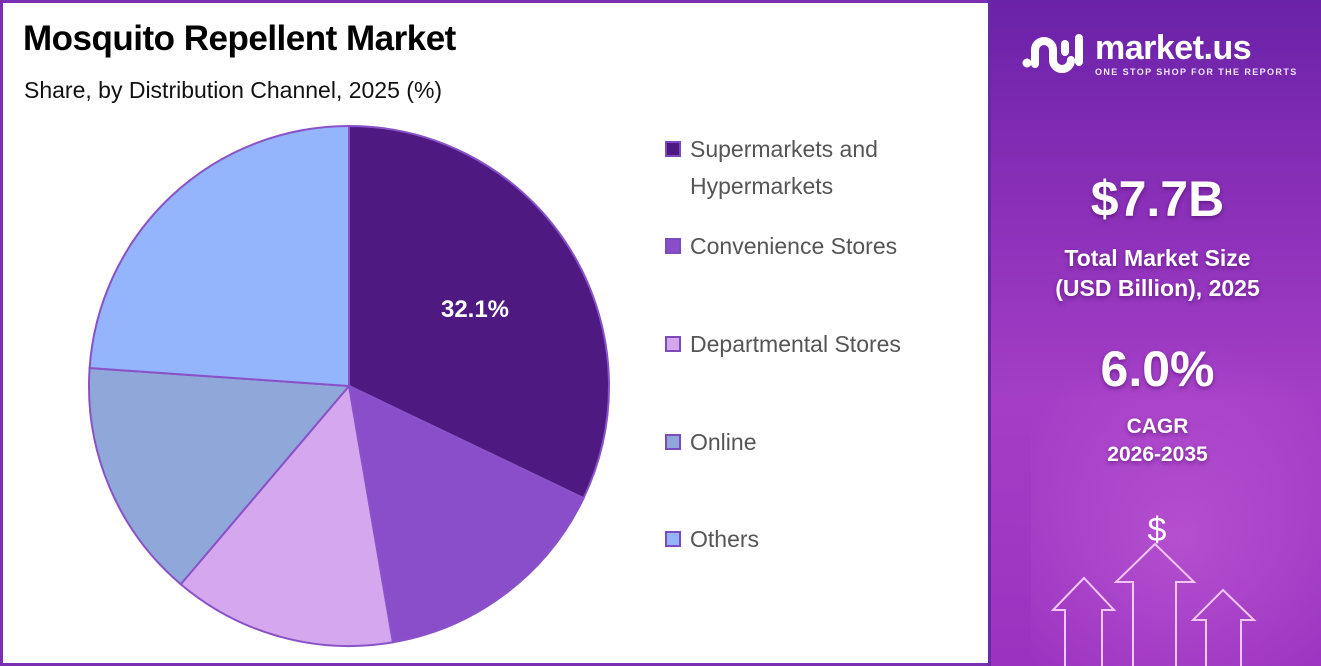  What do you see at coordinates (762, 186) in the screenshot?
I see `legend-label: Hypermarkets` at bounding box center [762, 186].